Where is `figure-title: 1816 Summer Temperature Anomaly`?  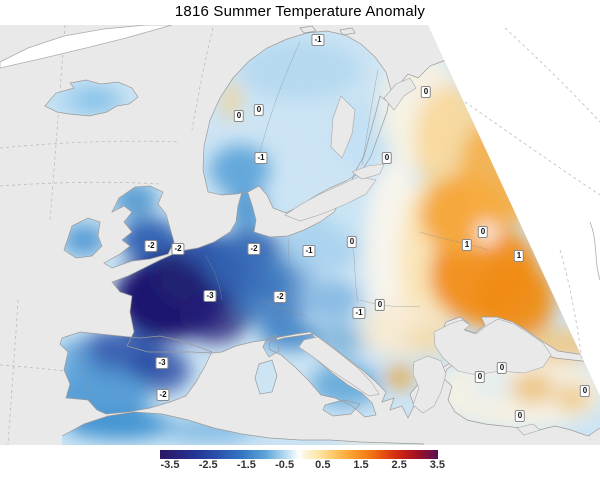
figure-title: 1816 Summer Temperature Anomaly is located at coordinates (300, 11).